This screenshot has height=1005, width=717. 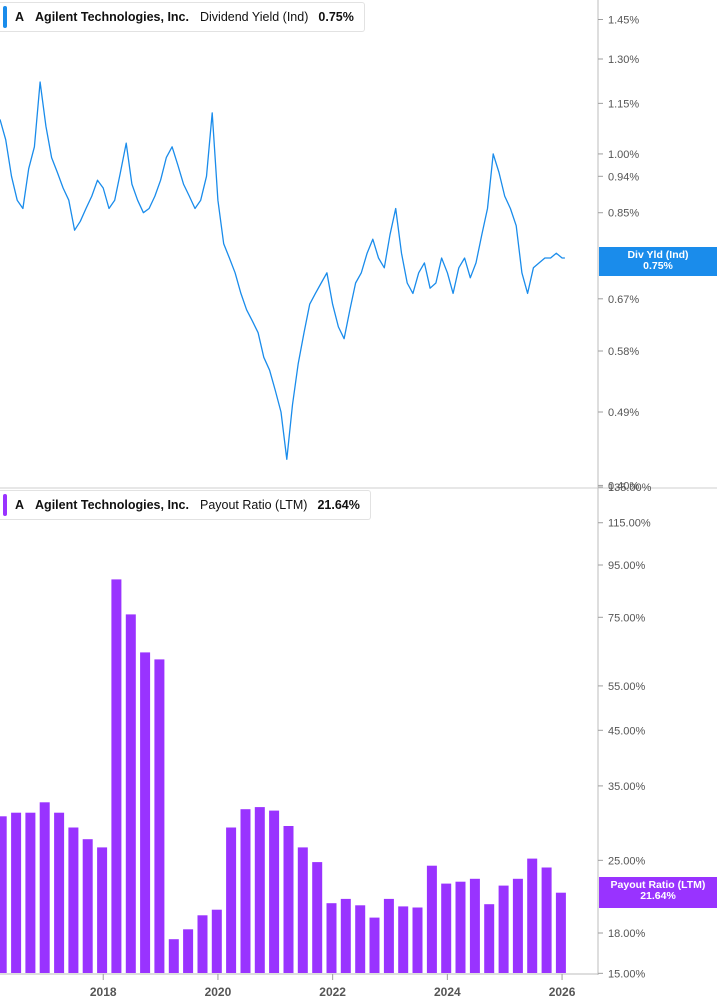 What do you see at coordinates (627, 974) in the screenshot?
I see `bottom-y-tick-label: 15.00%` at bounding box center [627, 974].